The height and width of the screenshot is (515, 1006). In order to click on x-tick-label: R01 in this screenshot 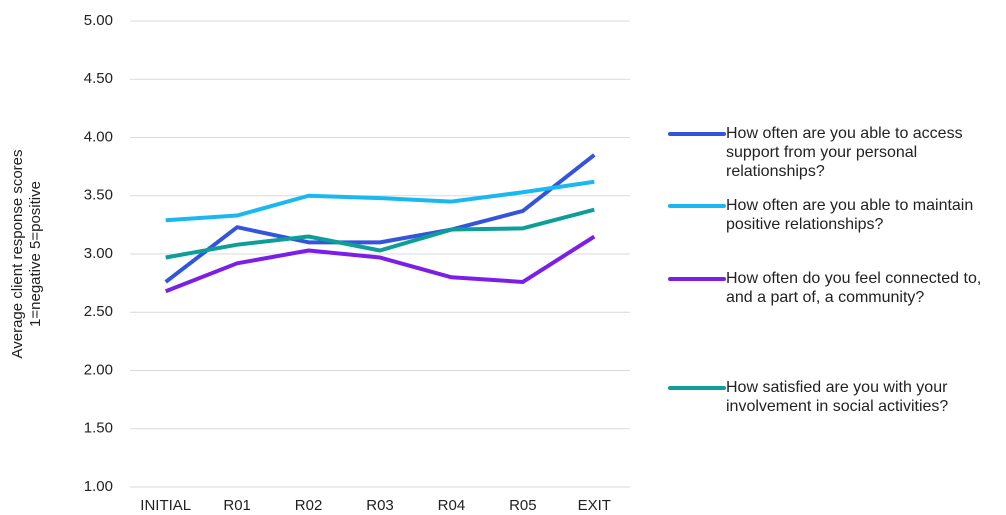, I will do `click(237, 505)`.